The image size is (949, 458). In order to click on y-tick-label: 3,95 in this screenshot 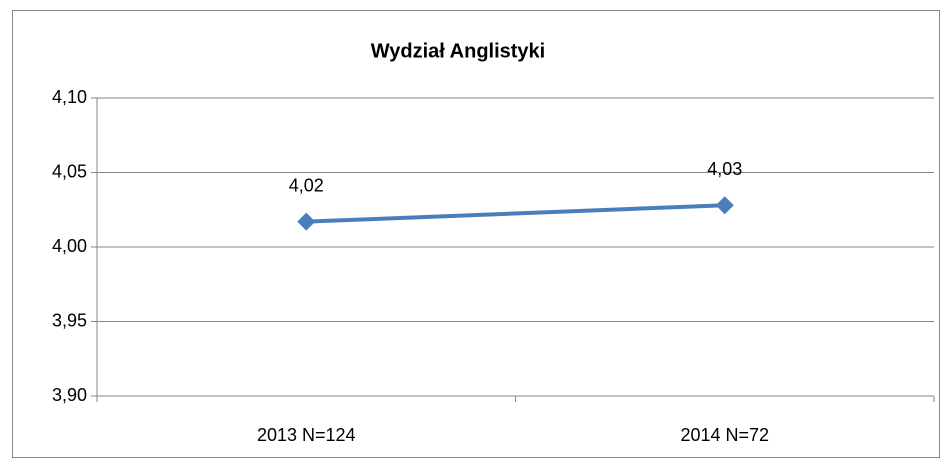, I will do `click(69, 320)`.